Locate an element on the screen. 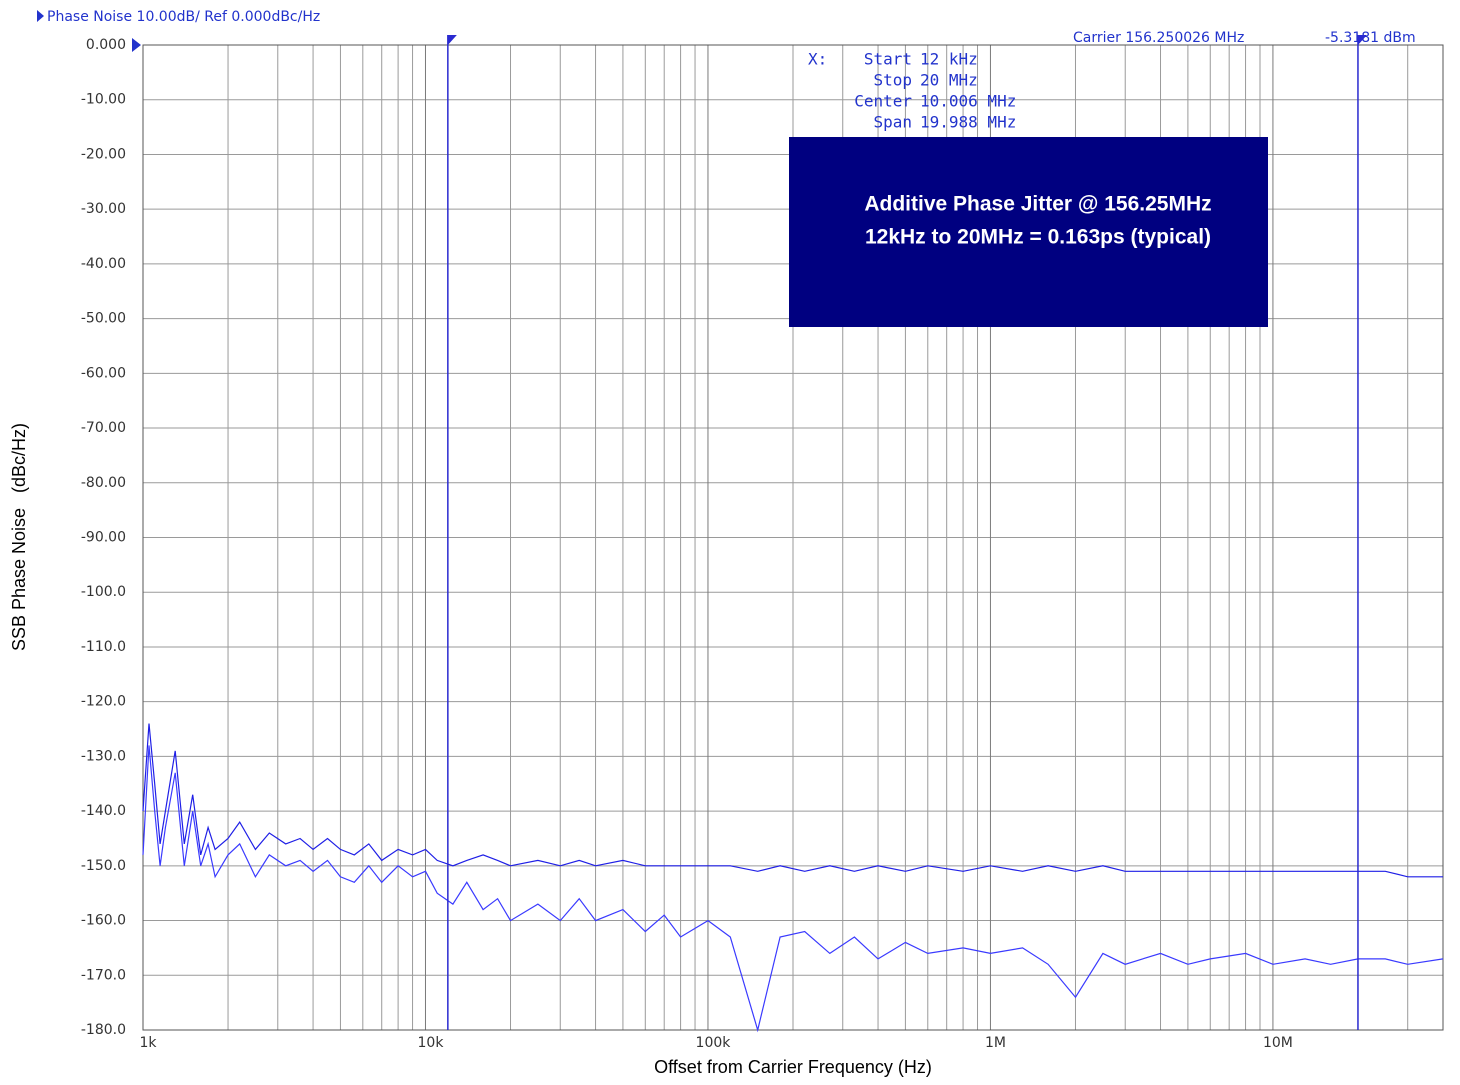 The height and width of the screenshot is (1085, 1460). y-tick-label: -40.00 is located at coordinates (103, 264).